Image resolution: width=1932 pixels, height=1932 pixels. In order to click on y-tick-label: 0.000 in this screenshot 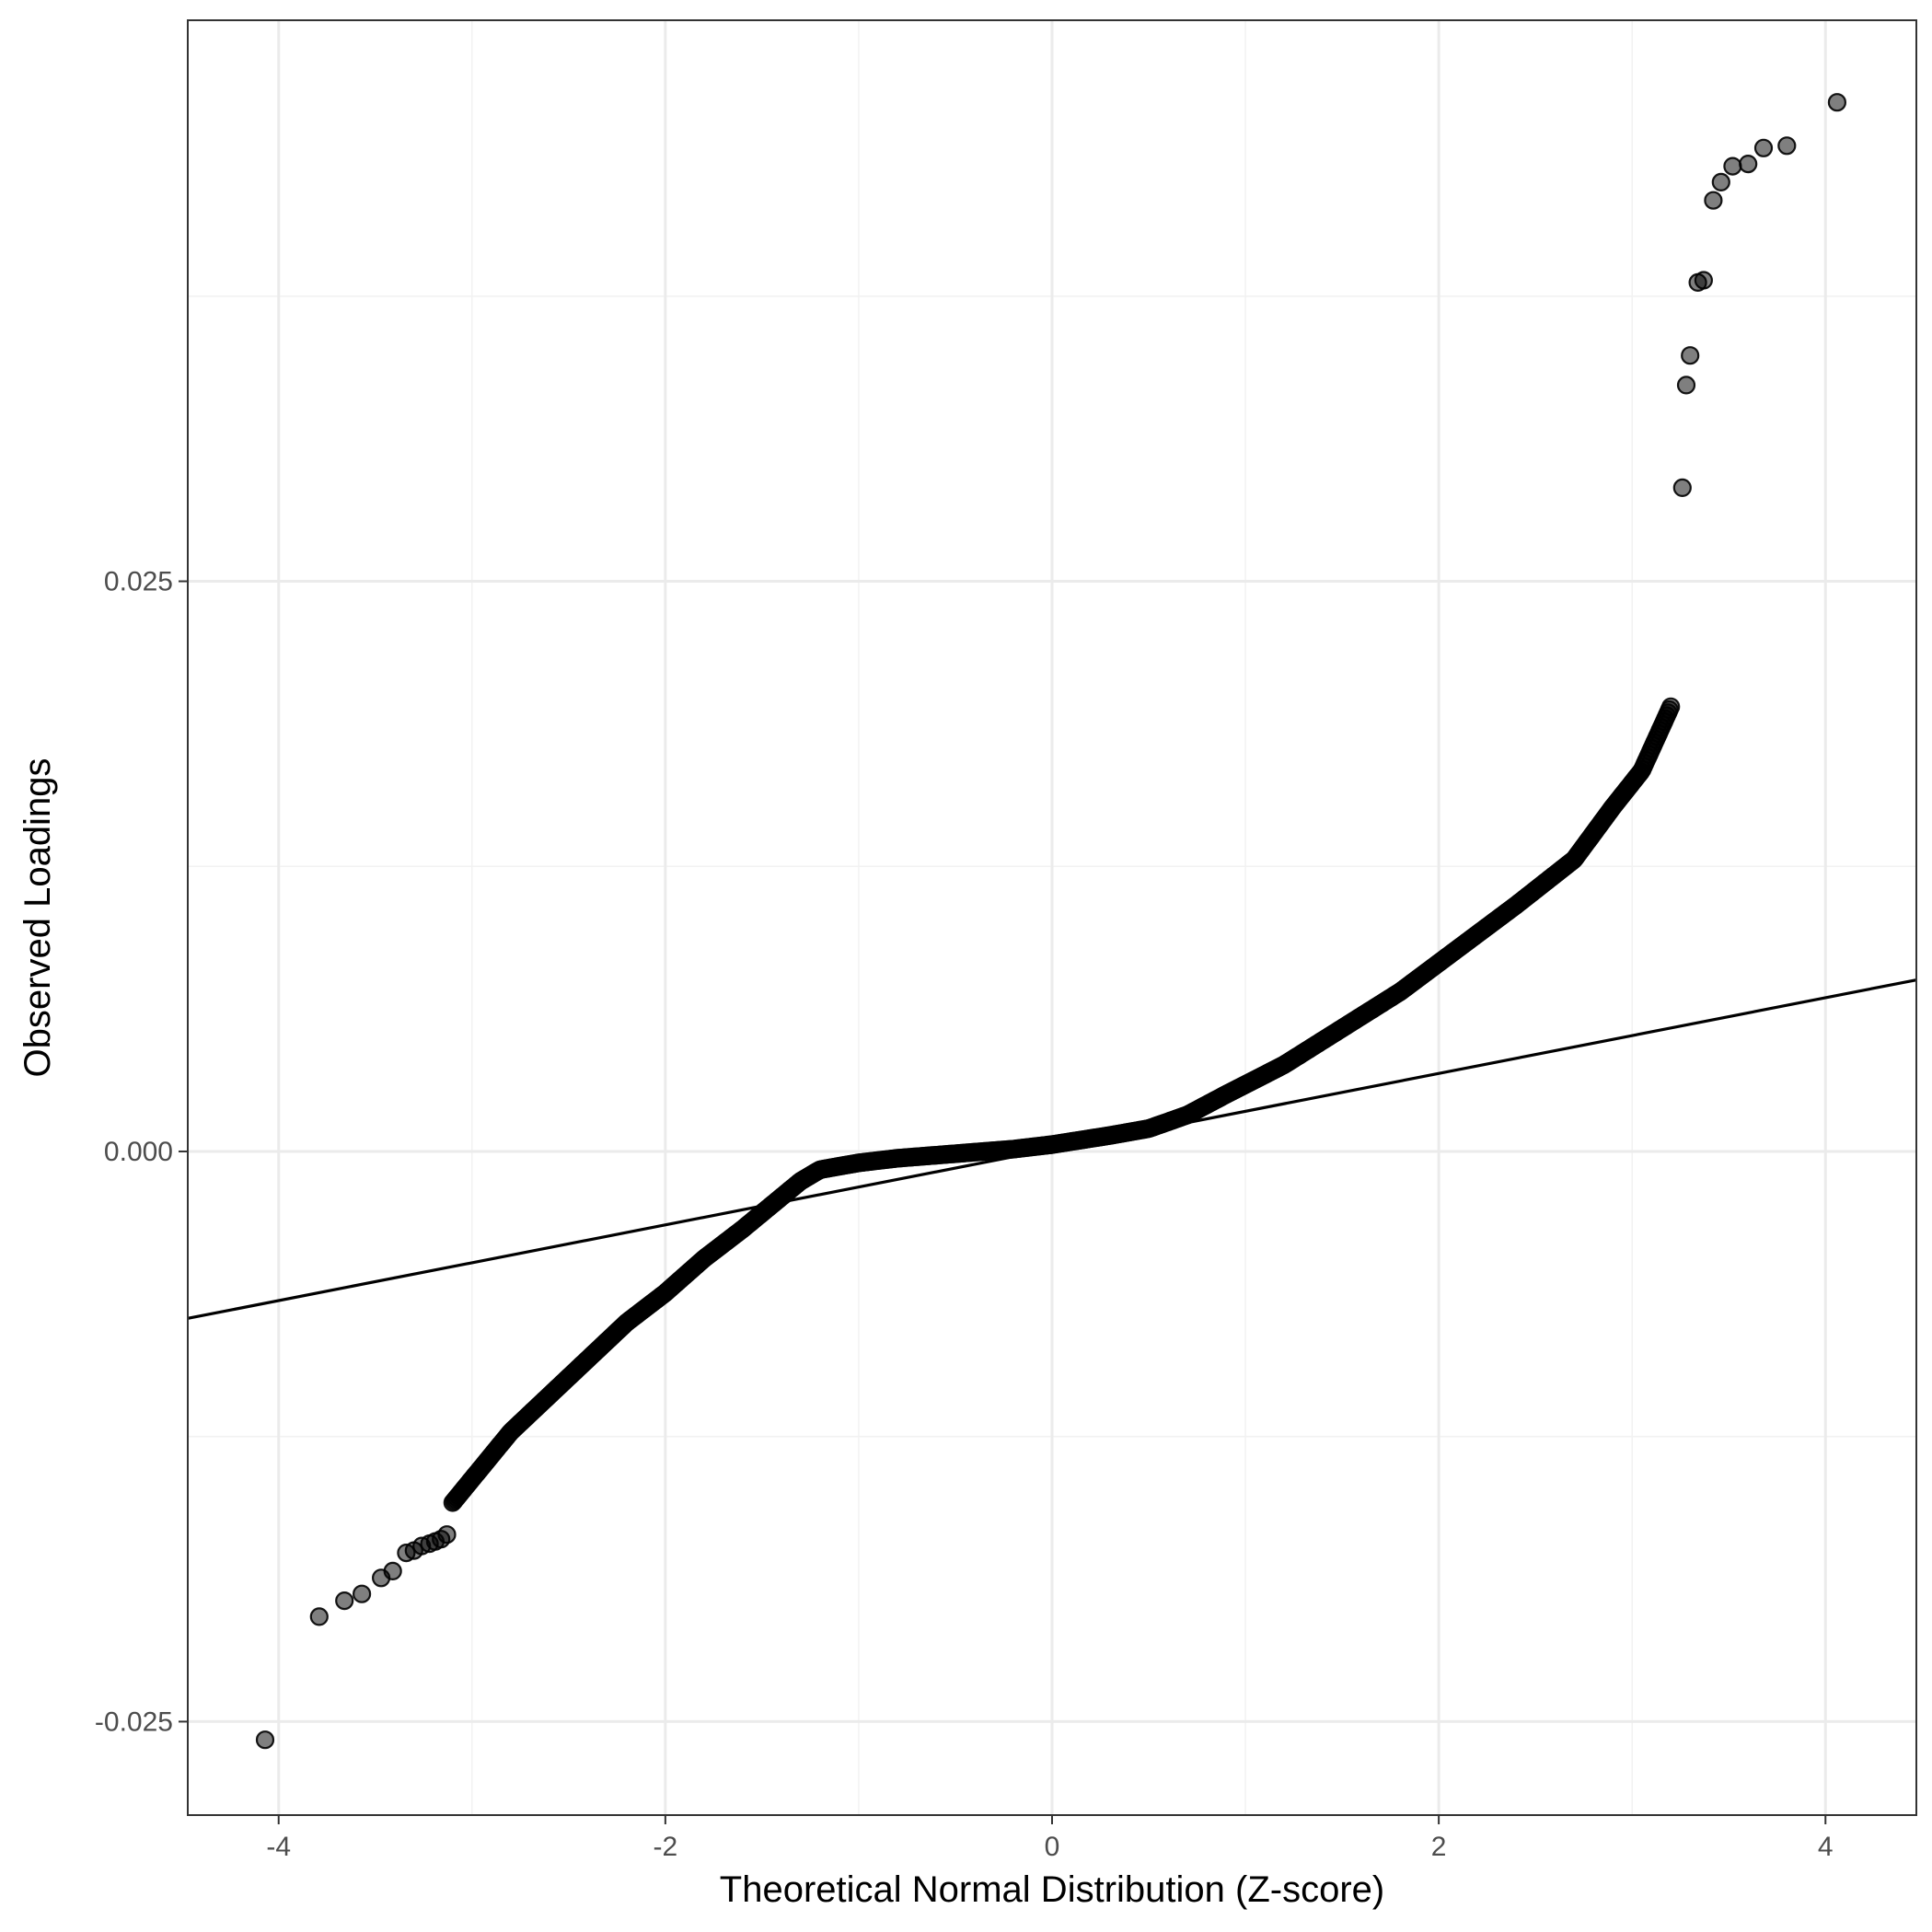, I will do `click(139, 1152)`.